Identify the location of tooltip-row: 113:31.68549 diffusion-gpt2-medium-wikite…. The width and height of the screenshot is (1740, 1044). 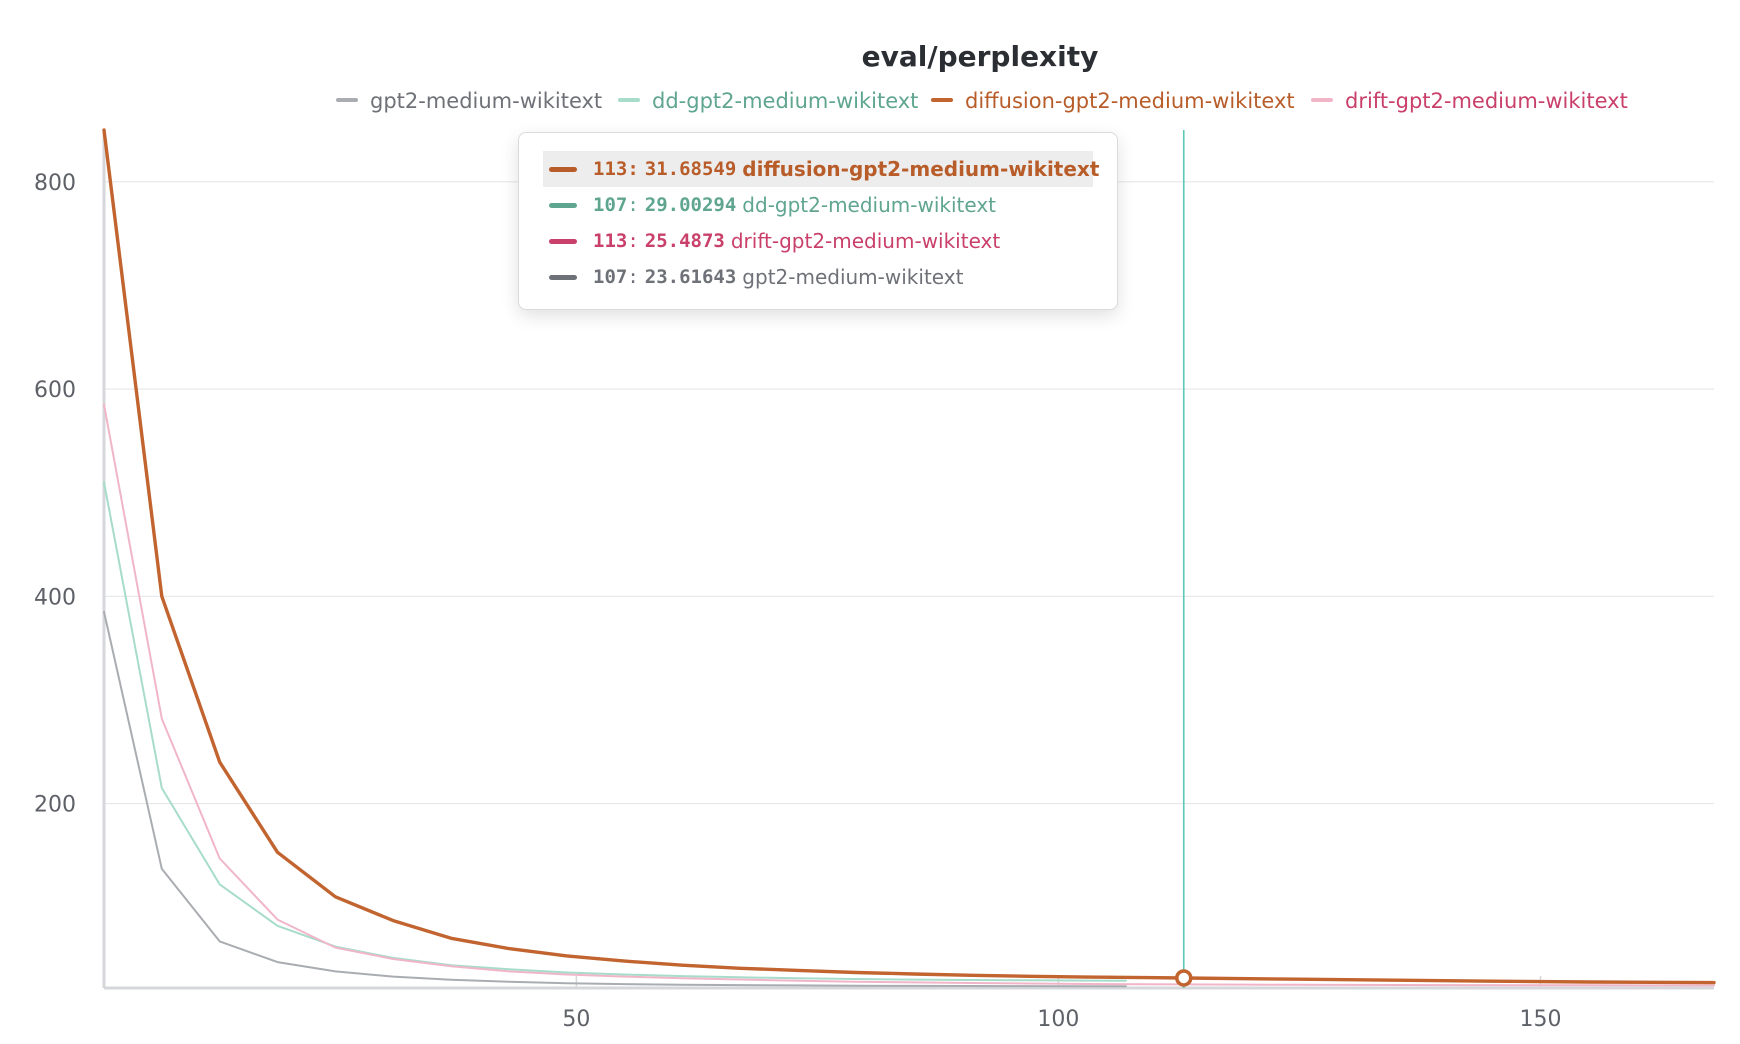
(821, 169).